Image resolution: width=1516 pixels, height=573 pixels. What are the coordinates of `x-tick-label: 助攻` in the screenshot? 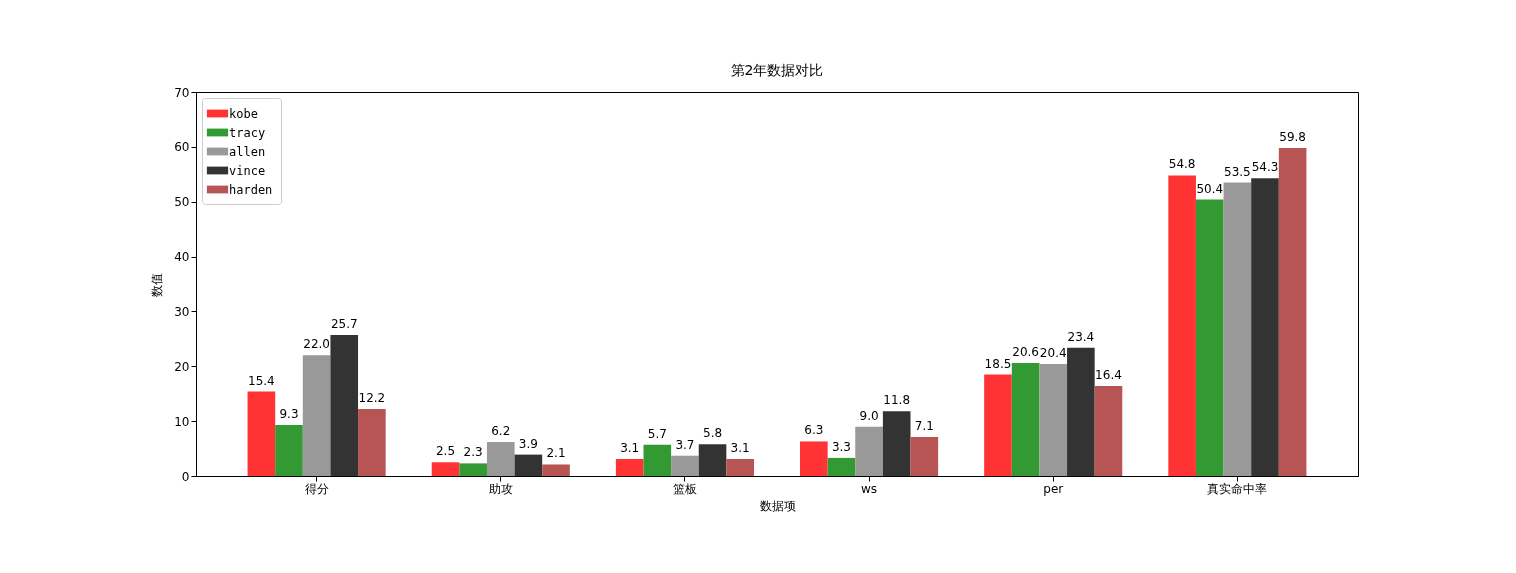 It's located at (500, 488).